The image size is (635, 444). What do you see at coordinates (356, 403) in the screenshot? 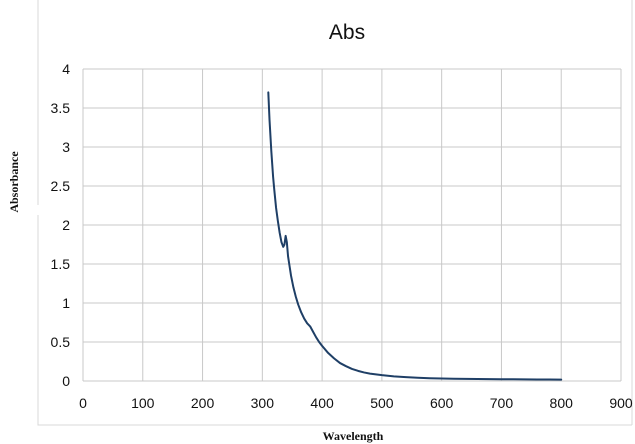
I see `x-tick-labels: 0 100 200 300 400 500 600 700 800 900` at bounding box center [356, 403].